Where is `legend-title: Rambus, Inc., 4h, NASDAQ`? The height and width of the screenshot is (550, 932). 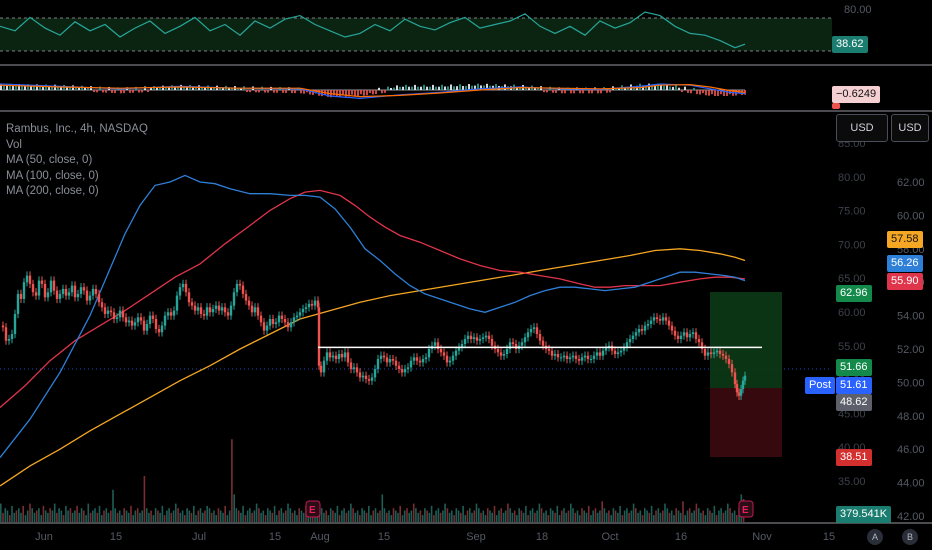
legend-title: Rambus, Inc., 4h, NASDAQ is located at coordinates (77, 129).